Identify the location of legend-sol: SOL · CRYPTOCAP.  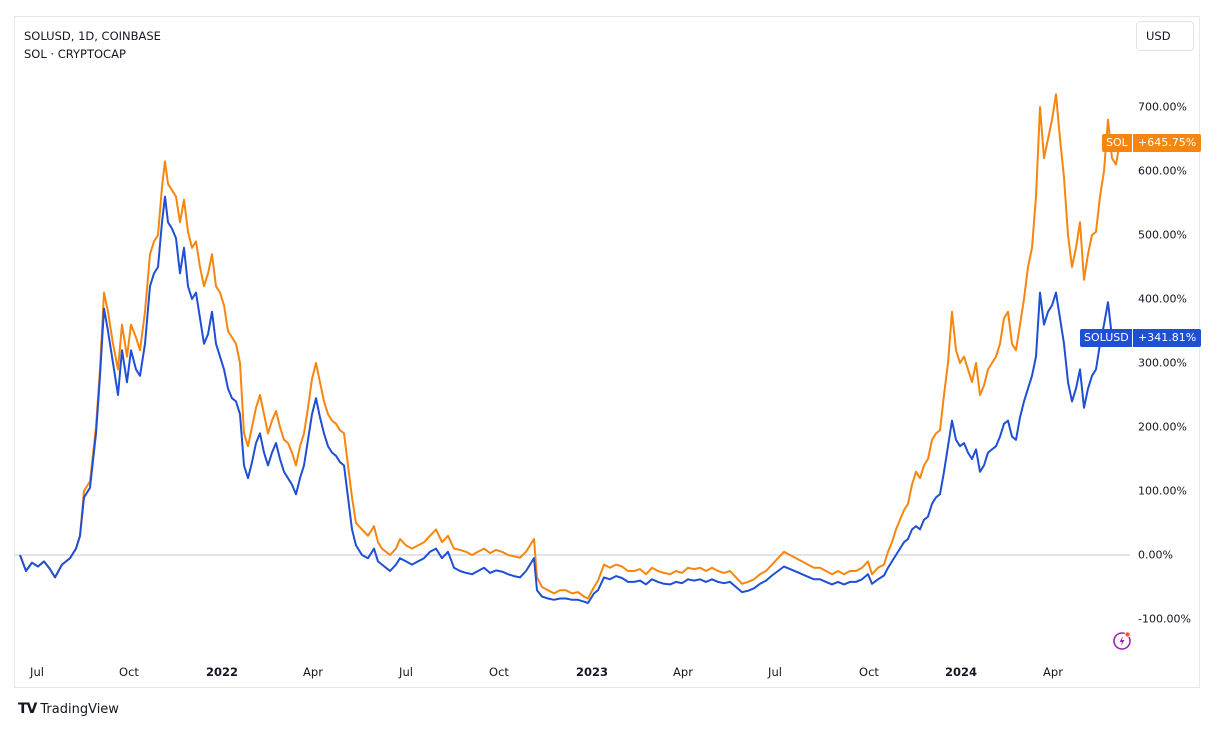
(75, 54).